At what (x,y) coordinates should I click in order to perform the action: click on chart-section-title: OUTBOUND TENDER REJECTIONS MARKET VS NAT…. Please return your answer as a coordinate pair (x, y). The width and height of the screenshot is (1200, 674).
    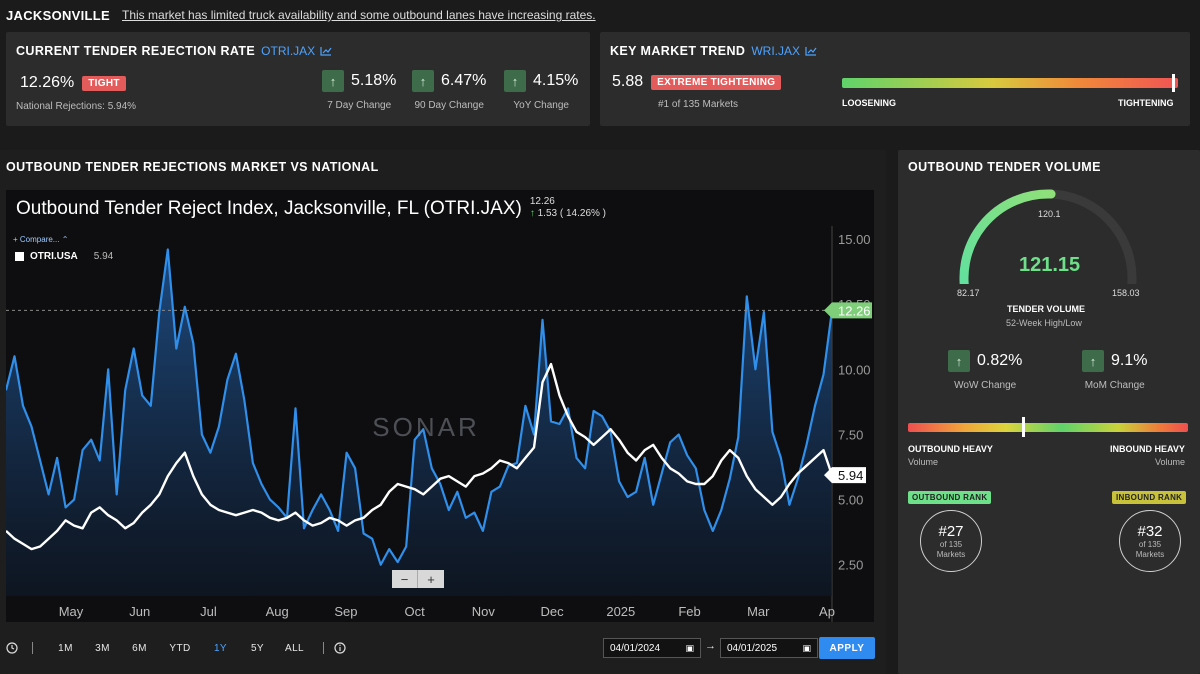
    Looking at the image, I should click on (192, 167).